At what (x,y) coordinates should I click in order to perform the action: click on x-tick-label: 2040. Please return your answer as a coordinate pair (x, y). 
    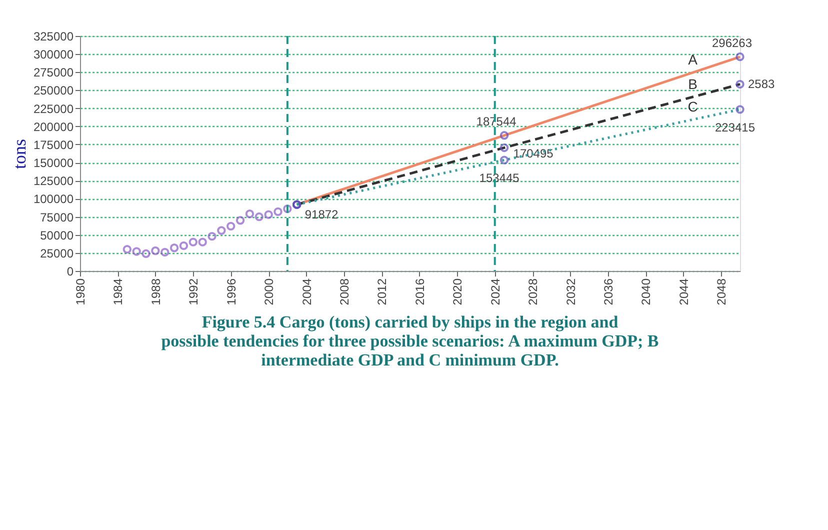
    Looking at the image, I should click on (646, 292).